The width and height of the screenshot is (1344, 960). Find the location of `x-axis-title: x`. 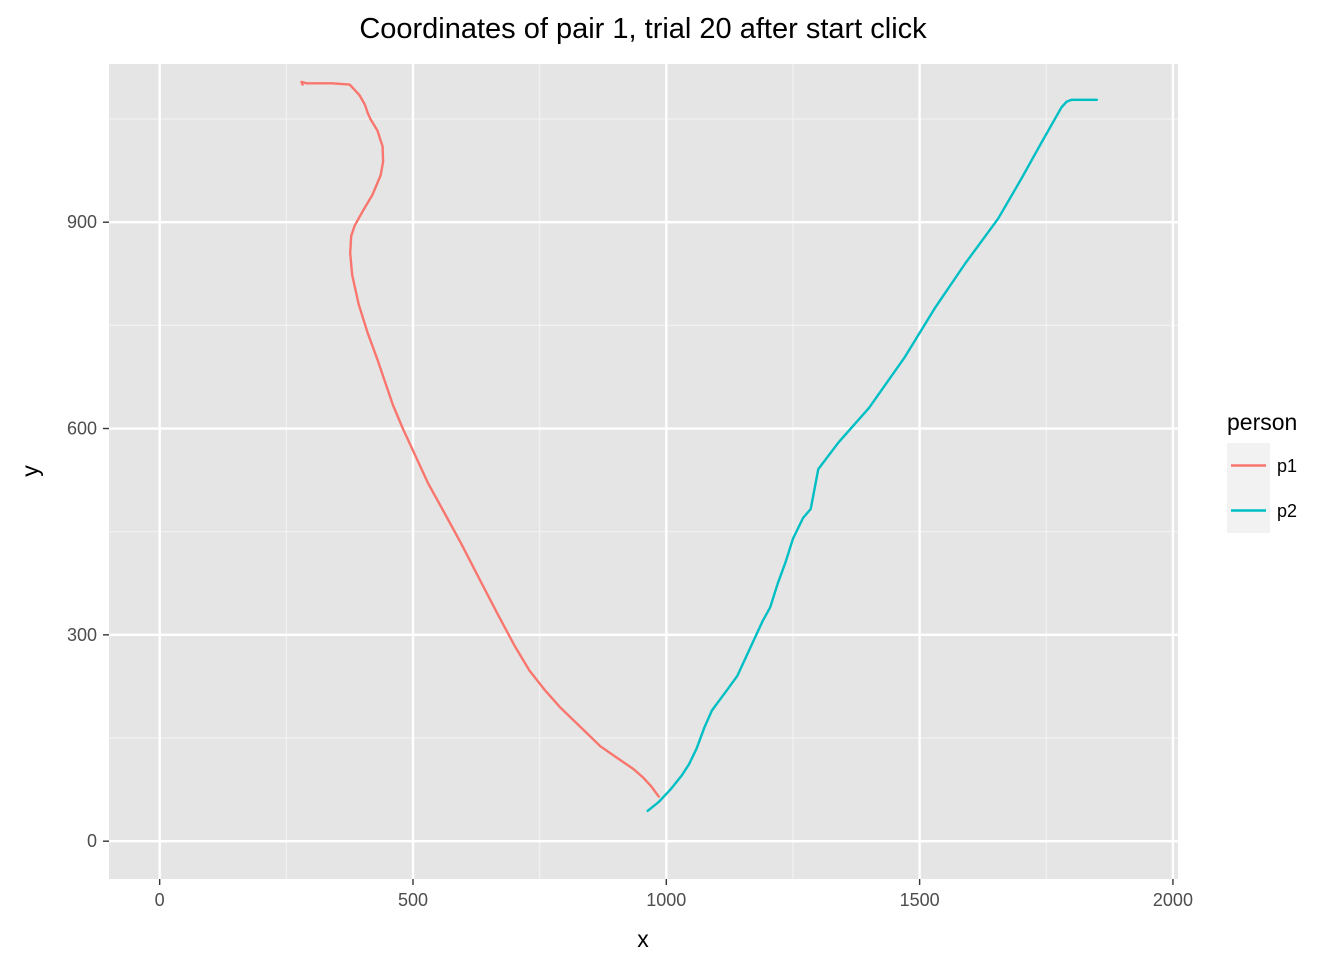

x-axis-title: x is located at coordinates (643, 939).